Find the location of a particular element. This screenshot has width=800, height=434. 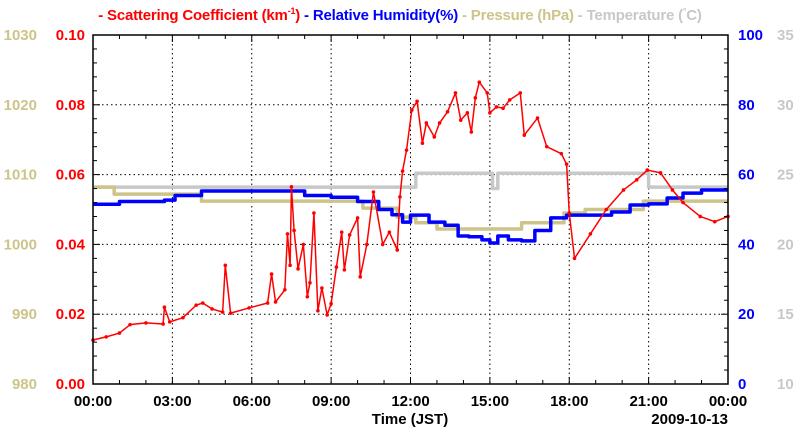

x-tick-label: 18:00 is located at coordinates (569, 401).